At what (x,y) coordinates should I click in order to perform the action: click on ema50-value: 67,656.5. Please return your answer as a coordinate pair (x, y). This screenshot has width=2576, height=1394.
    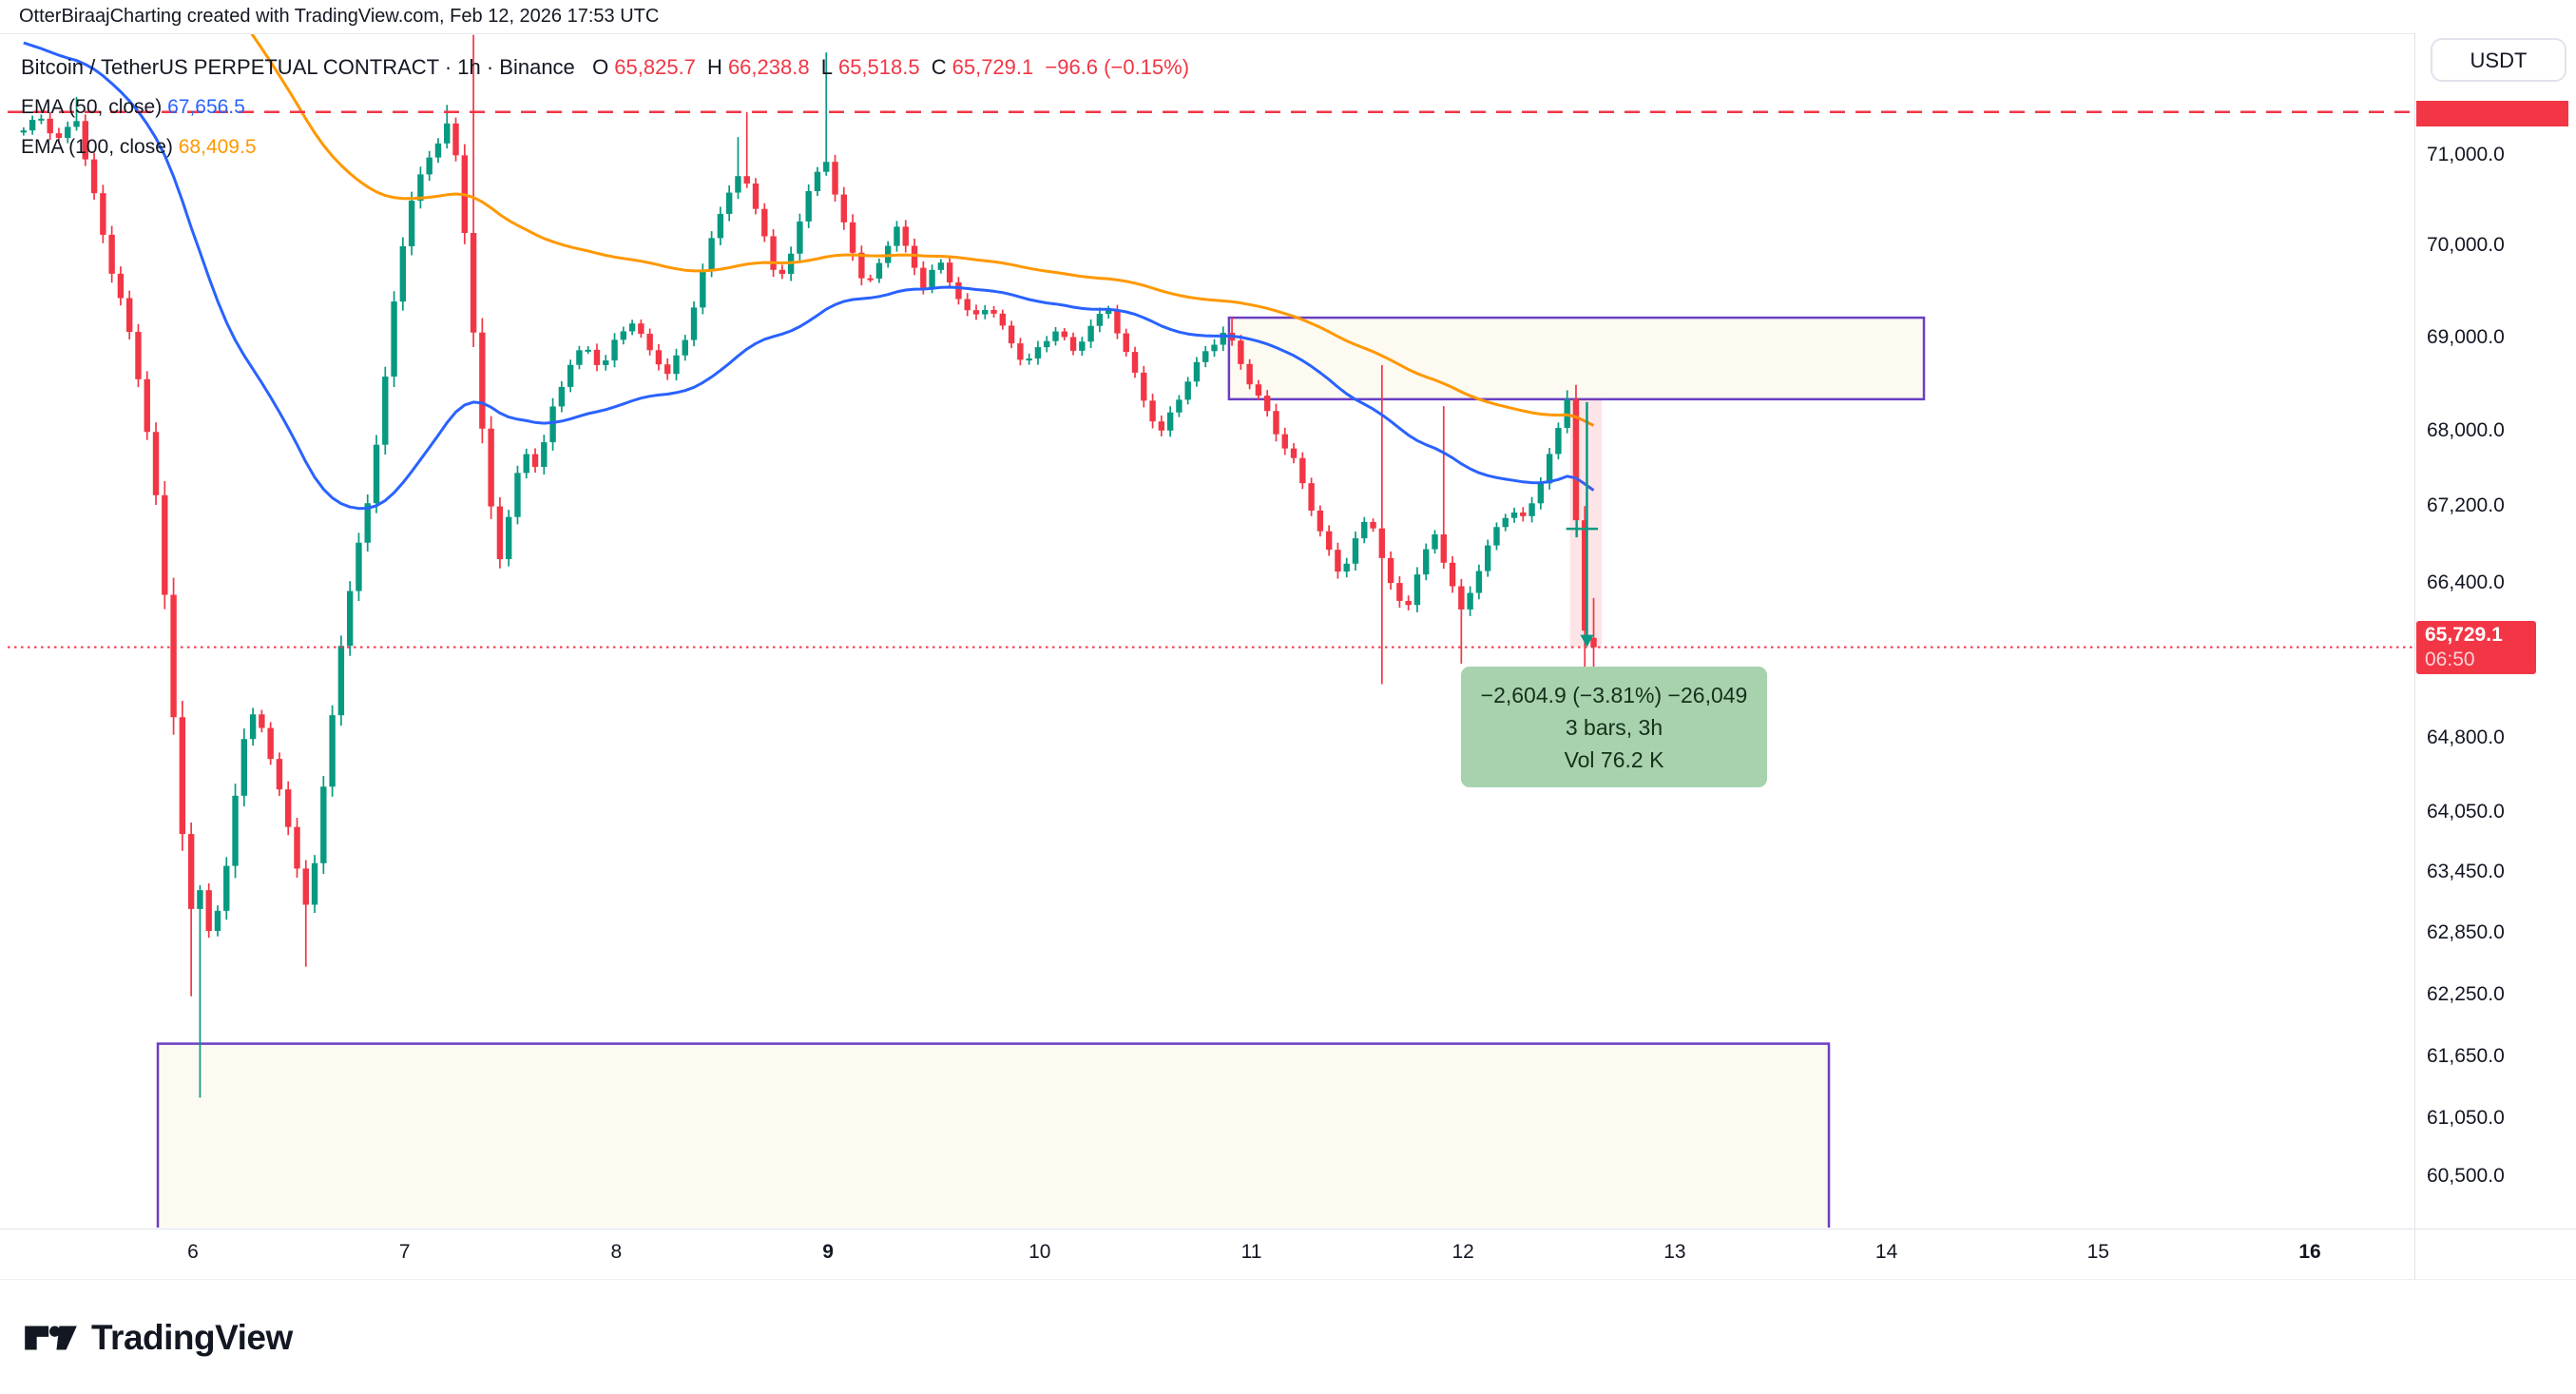
    Looking at the image, I should click on (206, 107).